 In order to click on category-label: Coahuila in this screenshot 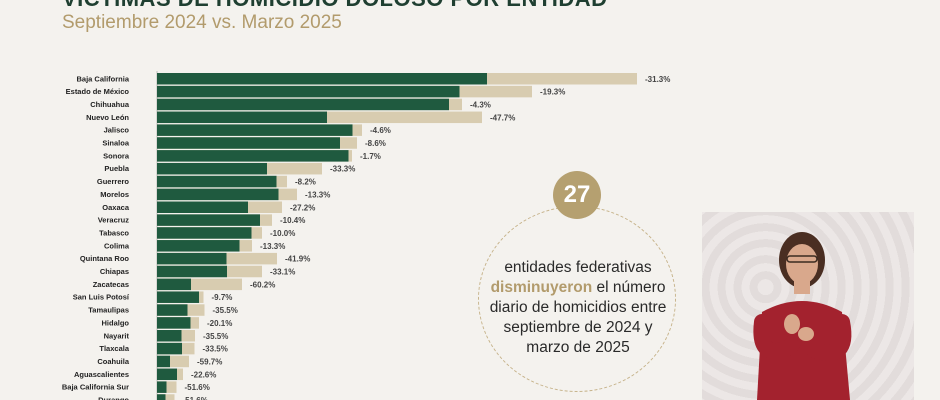, I will do `click(113, 361)`.